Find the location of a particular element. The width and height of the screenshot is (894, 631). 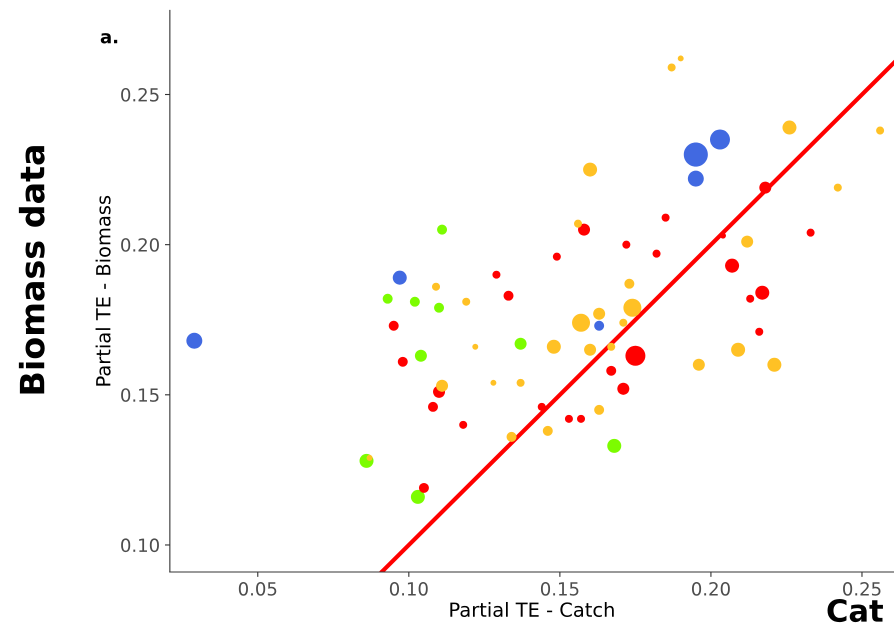

text: a. is located at coordinates (109, 38).